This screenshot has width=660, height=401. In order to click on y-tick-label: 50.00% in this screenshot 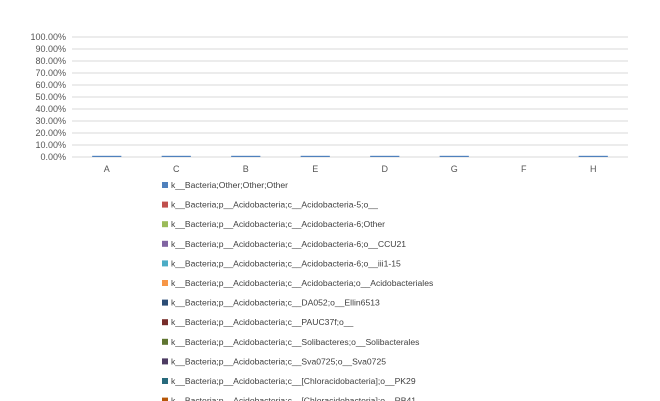, I will do `click(50, 97)`.